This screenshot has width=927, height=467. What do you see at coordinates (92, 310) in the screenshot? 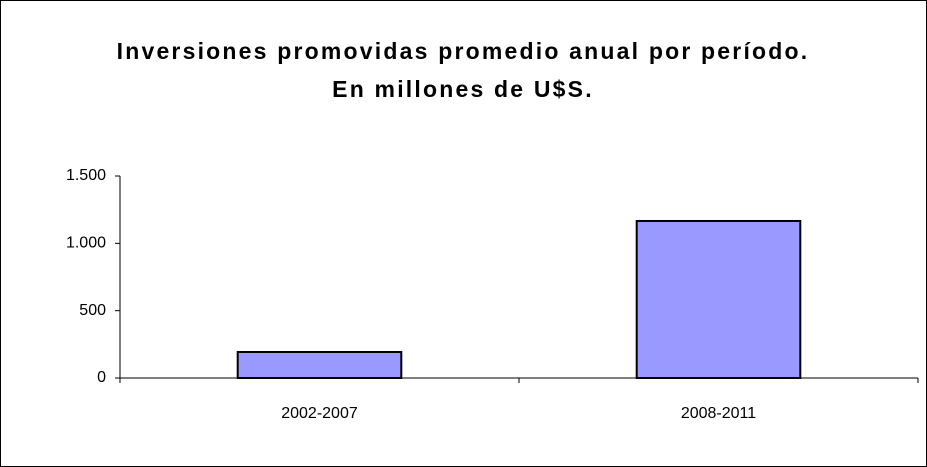
I see `y-tick-label: 500` at bounding box center [92, 310].